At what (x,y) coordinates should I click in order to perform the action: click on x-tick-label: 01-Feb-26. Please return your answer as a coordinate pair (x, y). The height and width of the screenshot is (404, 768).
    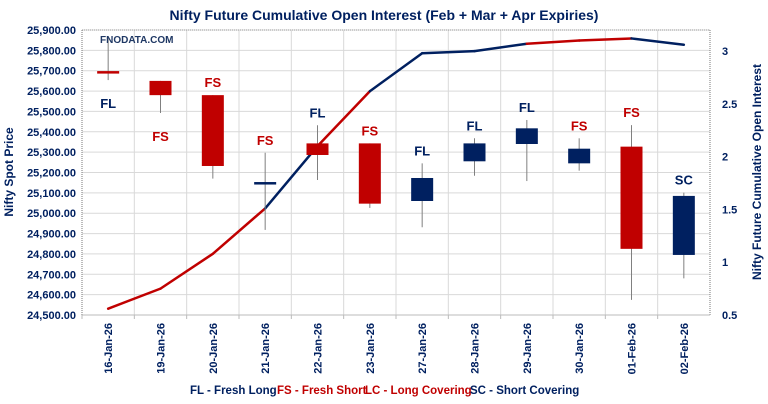
    Looking at the image, I should click on (633, 348).